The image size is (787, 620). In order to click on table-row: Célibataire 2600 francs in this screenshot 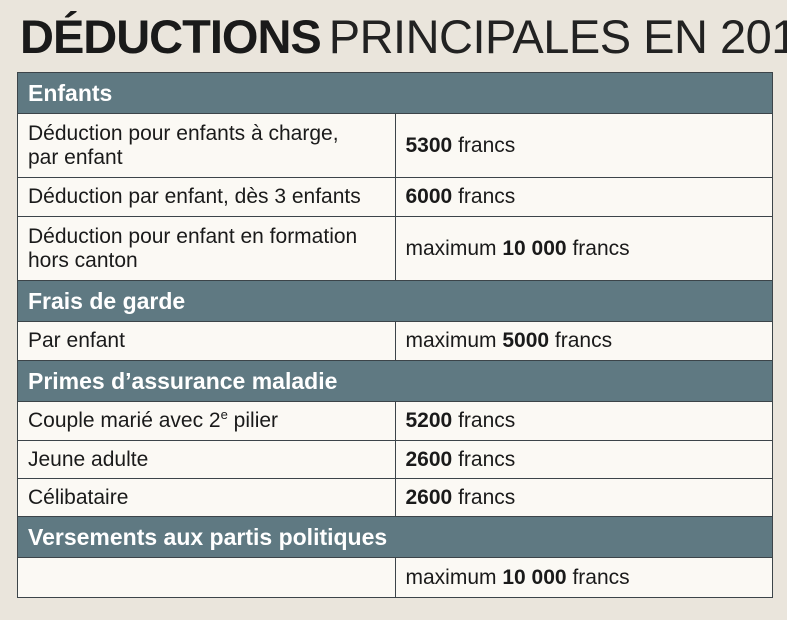, I will do `click(395, 497)`.